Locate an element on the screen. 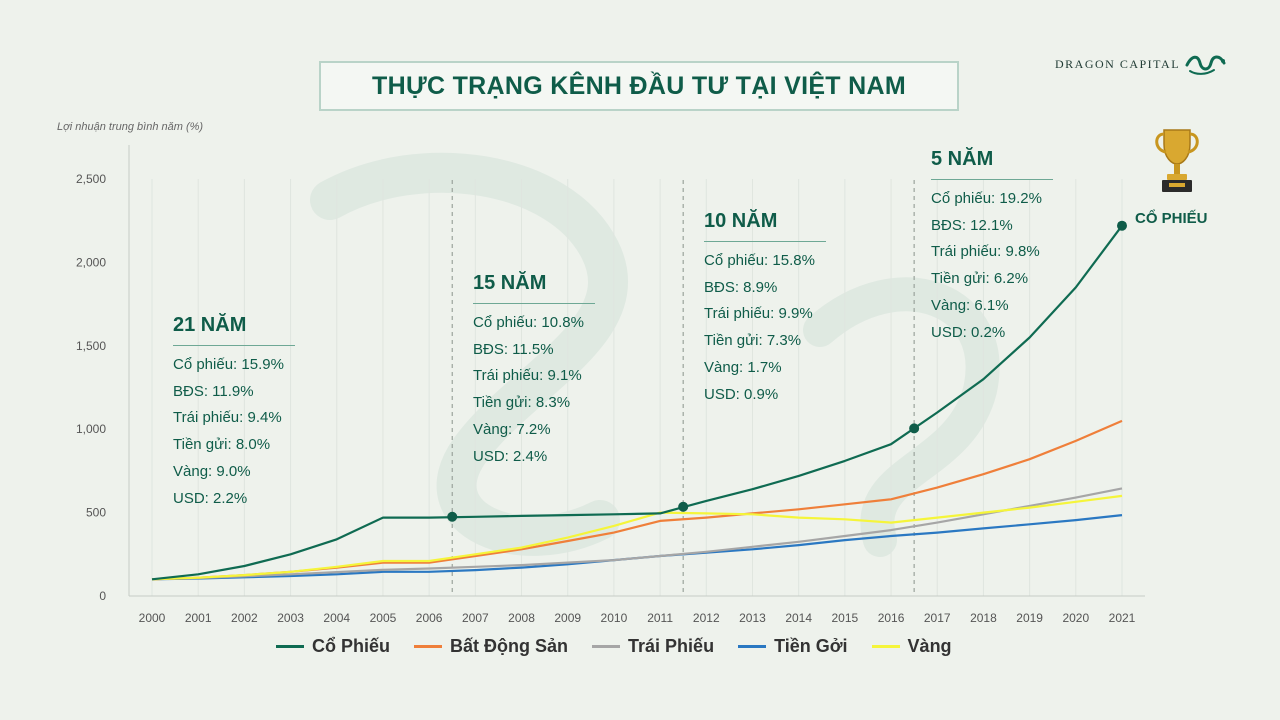 Image resolution: width=1280 pixels, height=720 pixels. x-tick-label: 2000 is located at coordinates (152, 618).